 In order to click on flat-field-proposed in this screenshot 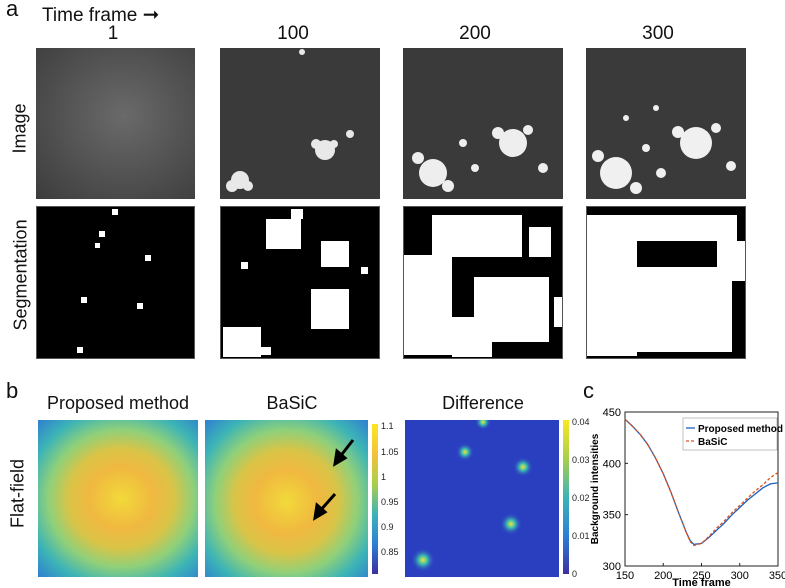, I will do `click(118, 498)`.